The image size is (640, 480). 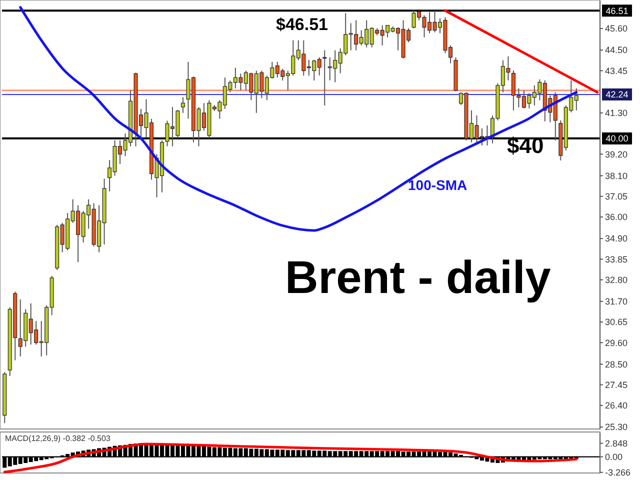 What do you see at coordinates (616, 29) in the screenshot?
I see `y-tick-label: 45.60` at bounding box center [616, 29].